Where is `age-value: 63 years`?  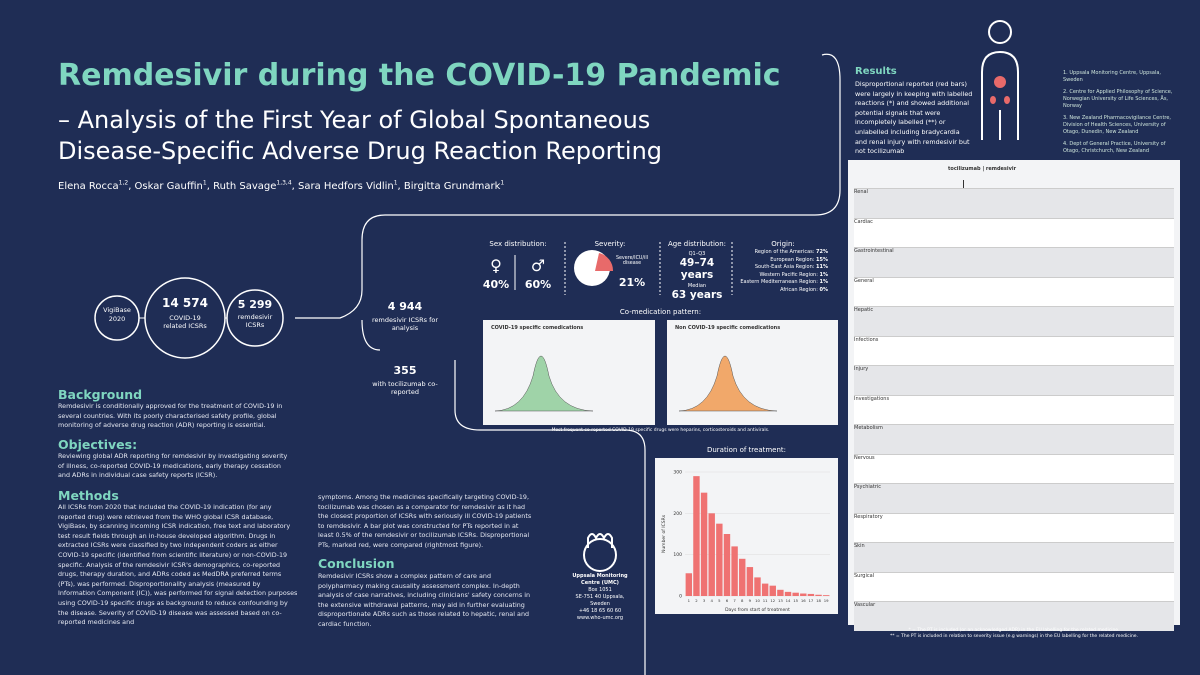
age-value: 63 years is located at coordinates (697, 295).